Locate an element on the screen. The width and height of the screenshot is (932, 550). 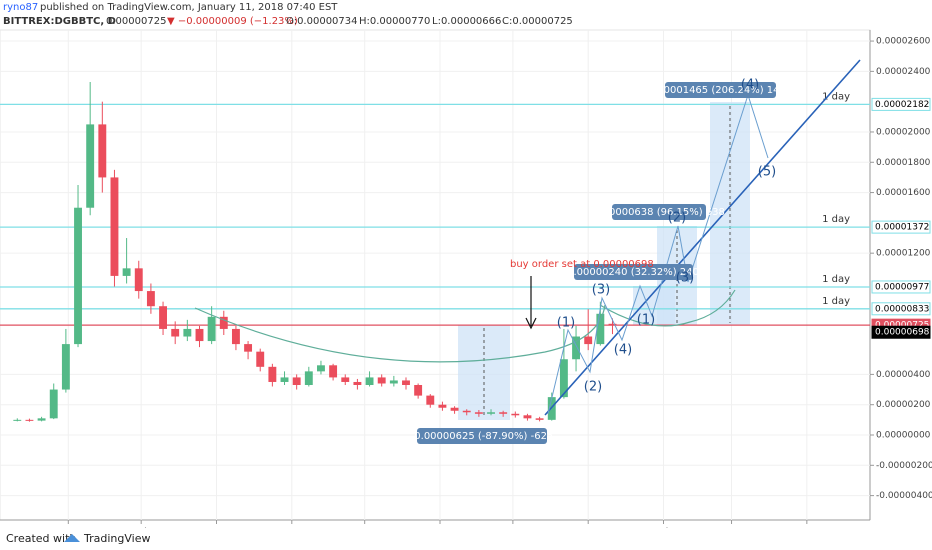
footer-bg is located at coordinates (466, 539).